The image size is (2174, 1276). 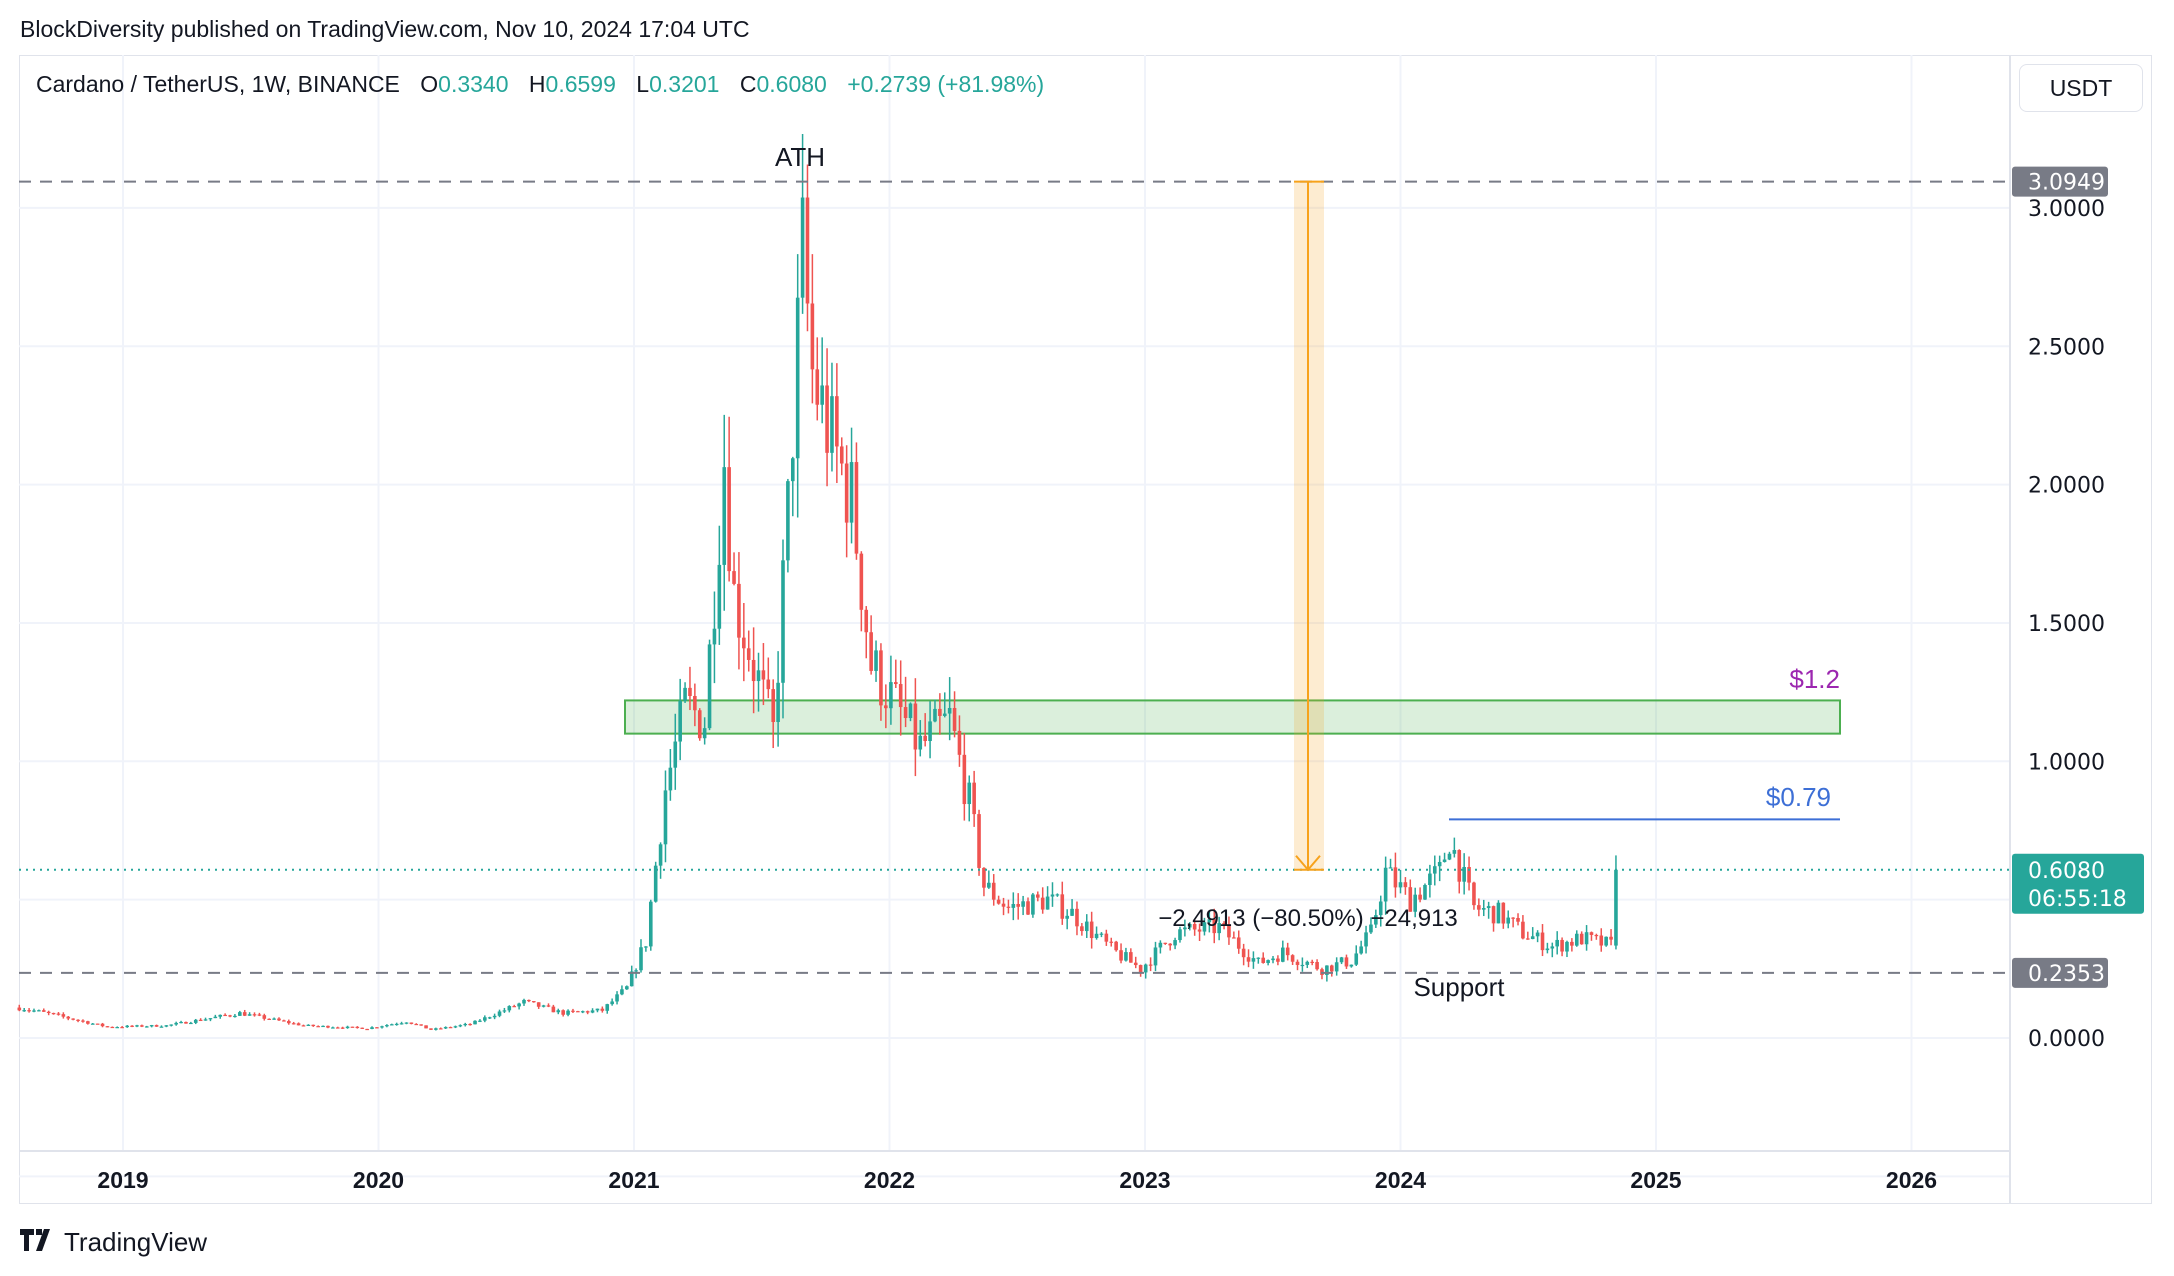 What do you see at coordinates (2081, 88) in the screenshot?
I see `currency-button: USDT` at bounding box center [2081, 88].